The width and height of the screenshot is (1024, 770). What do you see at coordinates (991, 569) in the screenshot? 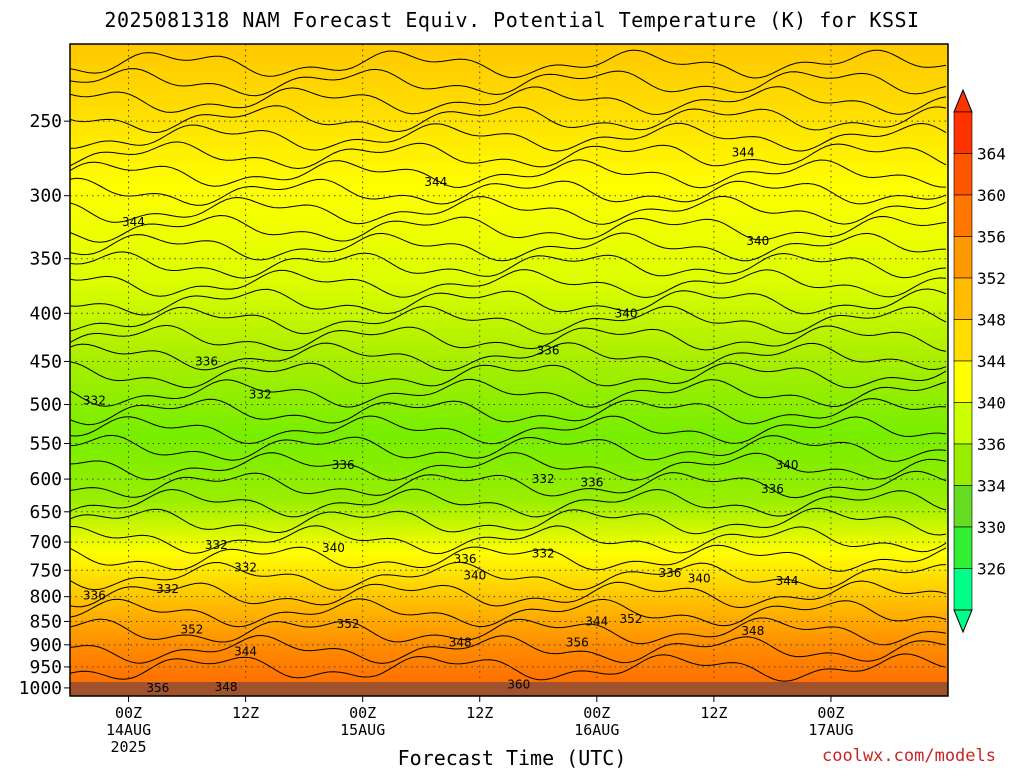
I see `colorbar-label: 326` at bounding box center [991, 569].